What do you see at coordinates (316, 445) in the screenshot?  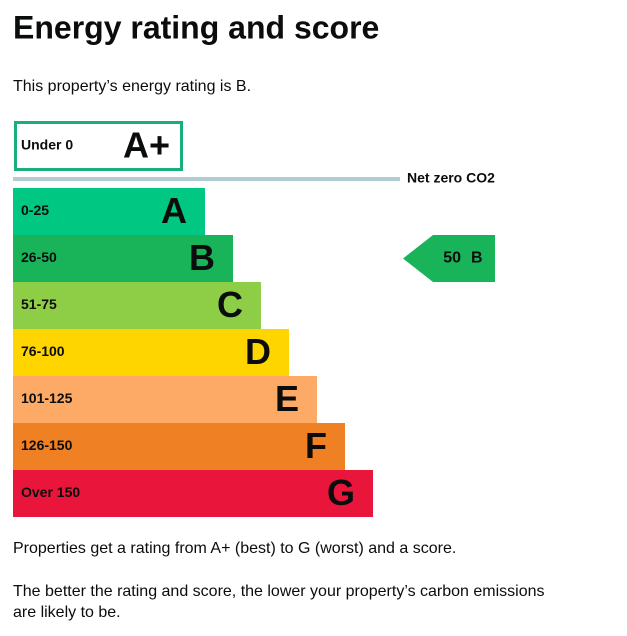 I see `band-letter: F` at bounding box center [316, 445].